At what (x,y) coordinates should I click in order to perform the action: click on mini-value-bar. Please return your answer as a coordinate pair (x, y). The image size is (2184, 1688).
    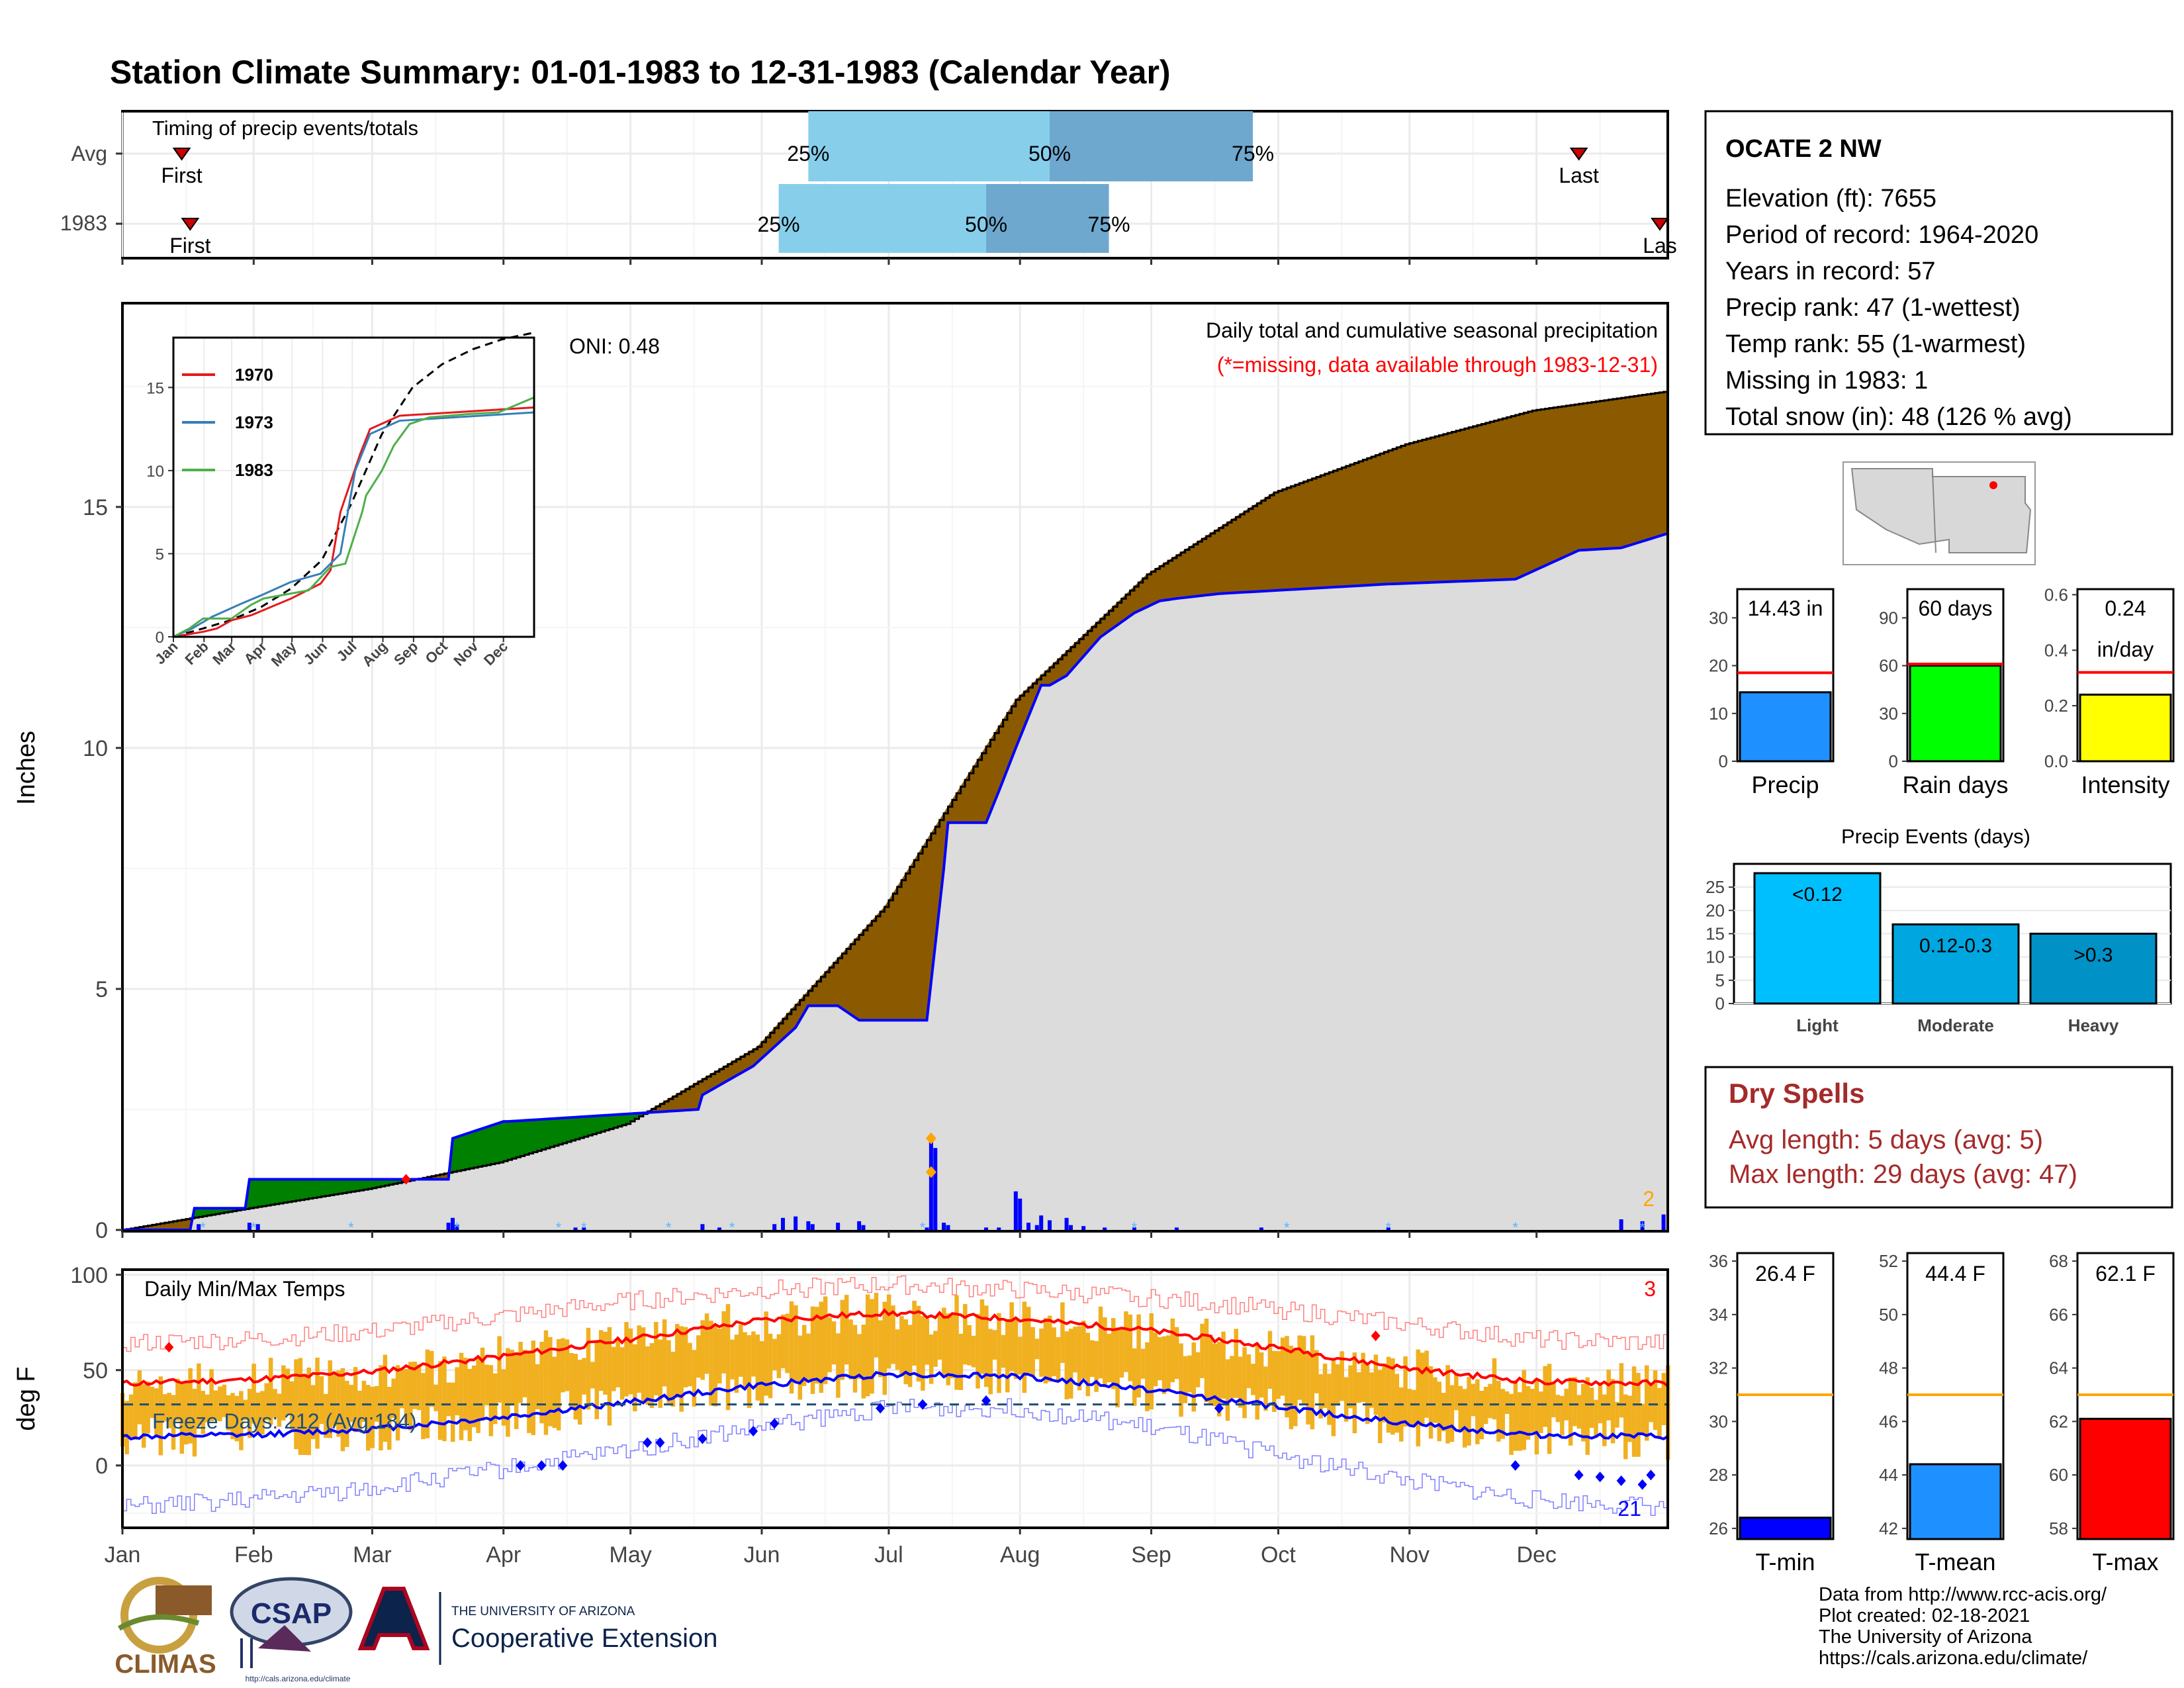
    Looking at the image, I should click on (2125, 728).